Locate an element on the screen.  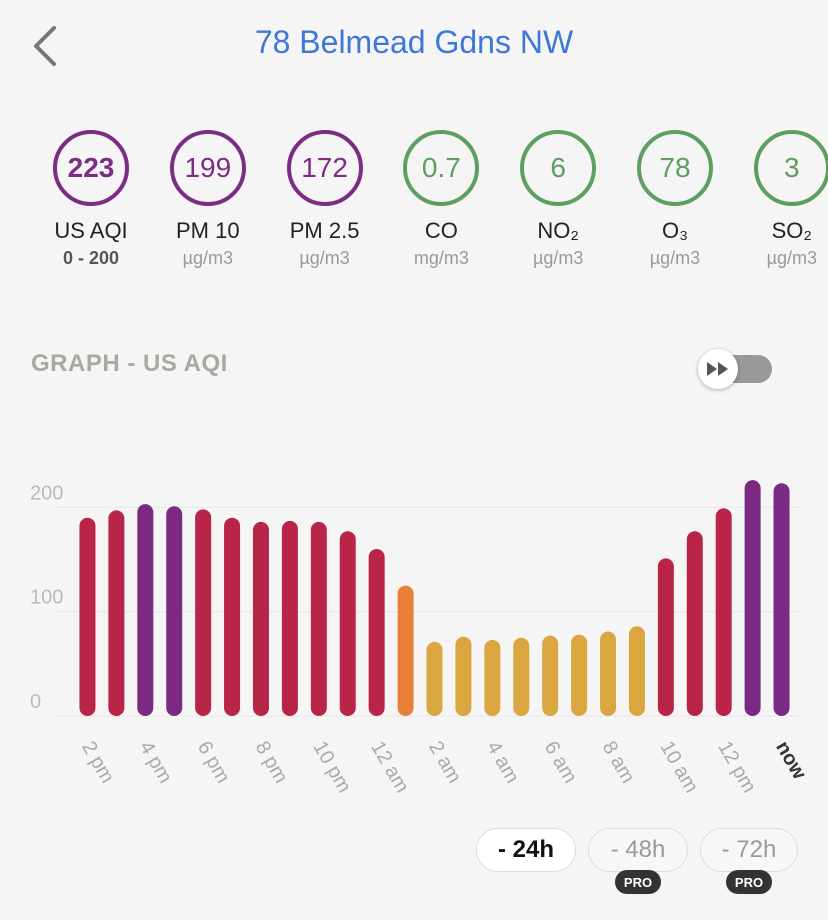
pollutant: 78 O₃ µg/m3 is located at coordinates (675, 199).